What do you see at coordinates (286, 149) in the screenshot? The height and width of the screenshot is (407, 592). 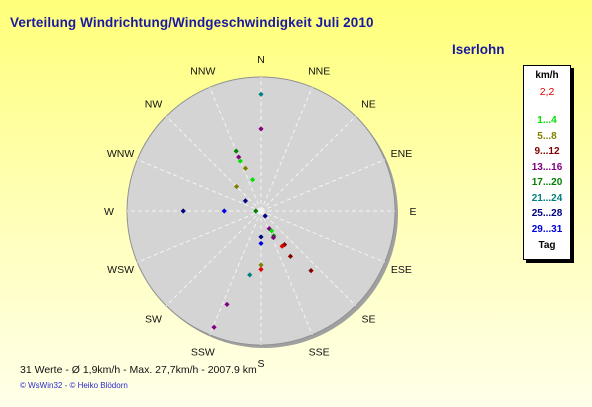 I see `spoke-nne` at bounding box center [286, 149].